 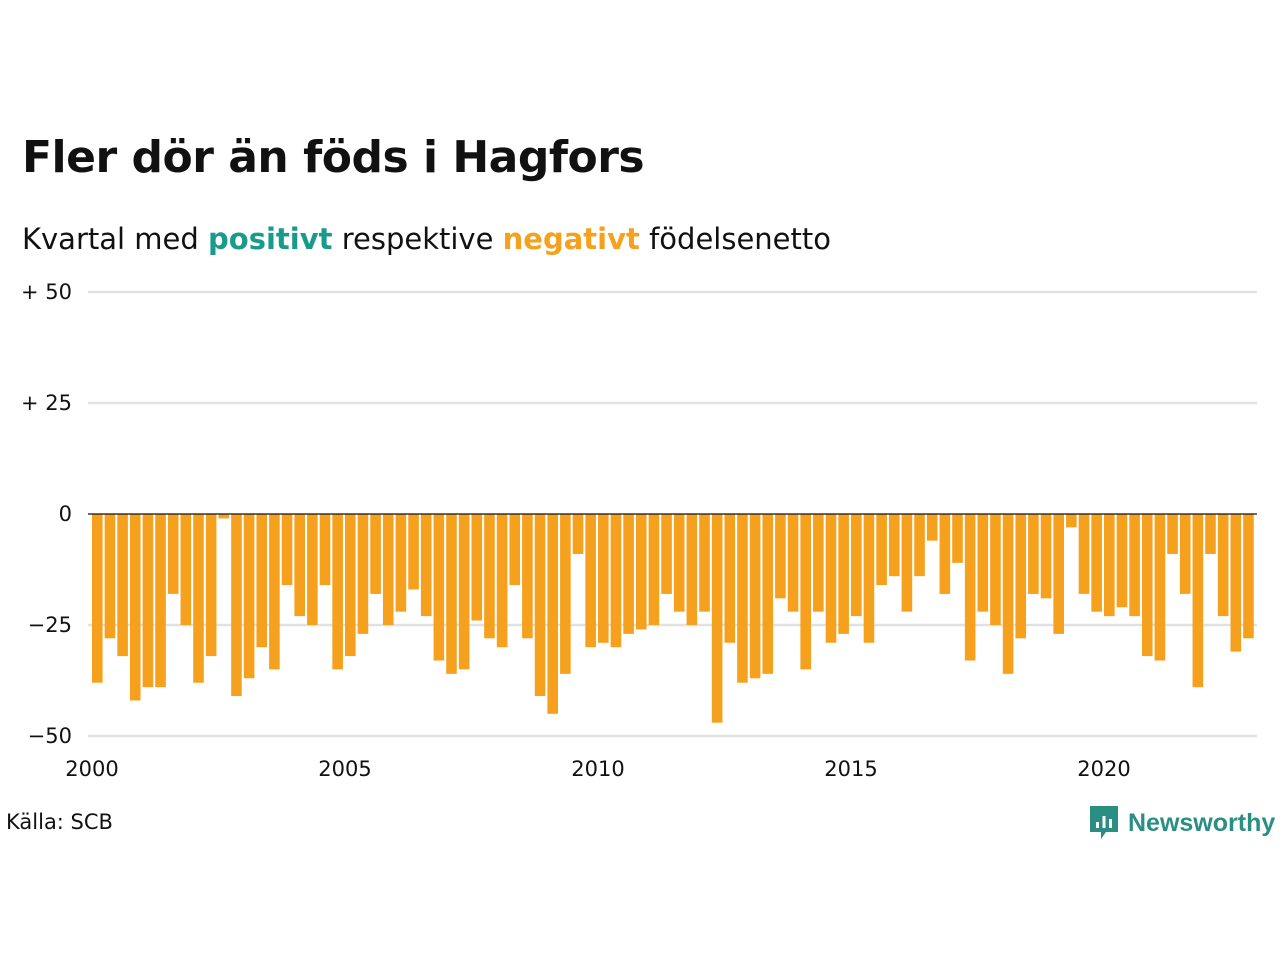 I want to click on subtitle-positive: positivt, so click(x=270, y=239).